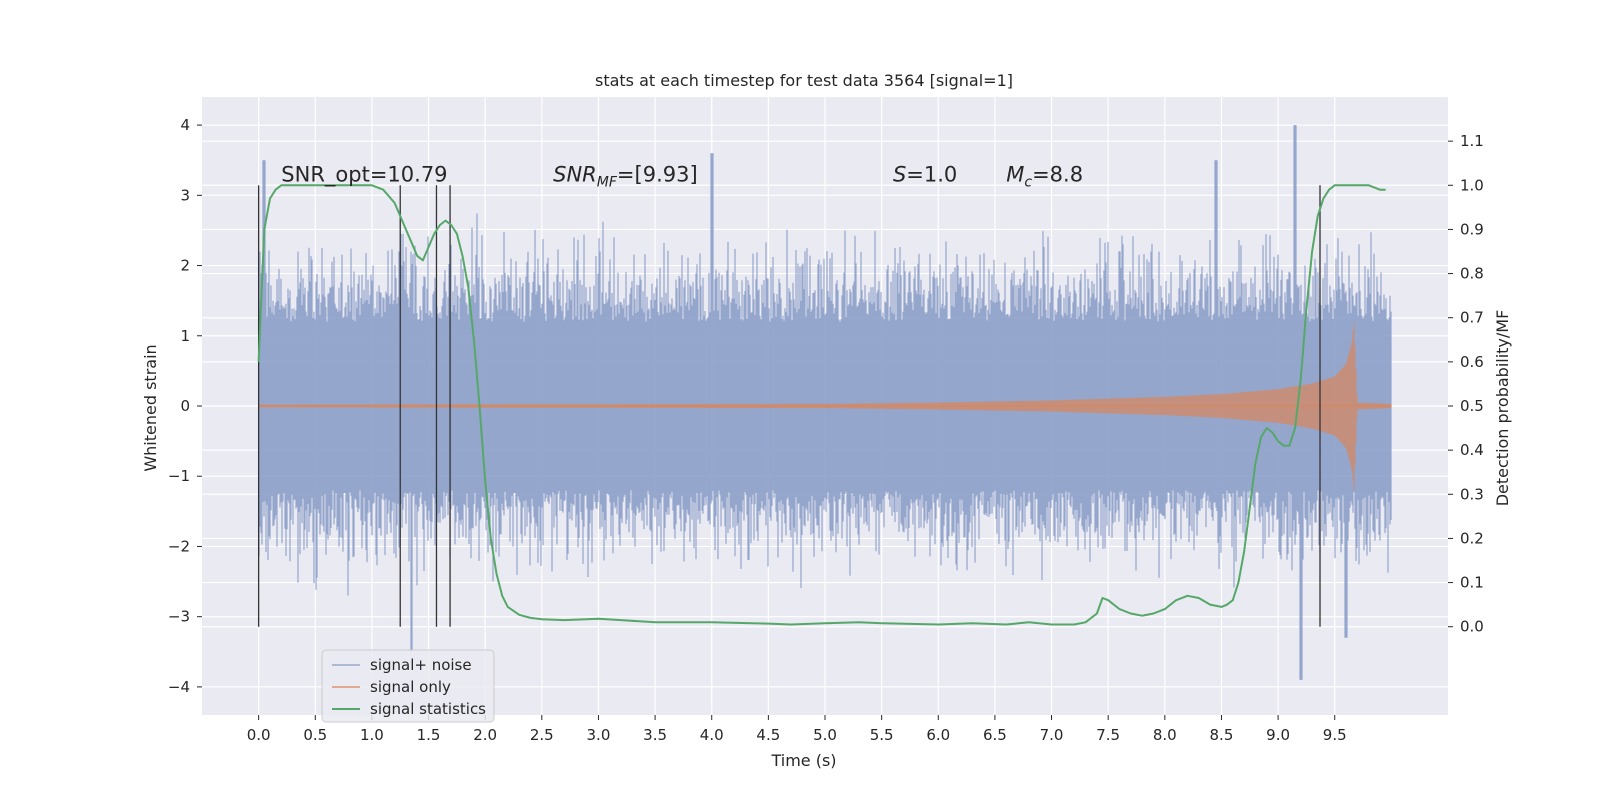  Describe the element at coordinates (1052, 735) in the screenshot. I see `x-tick-label: 7.0` at that location.